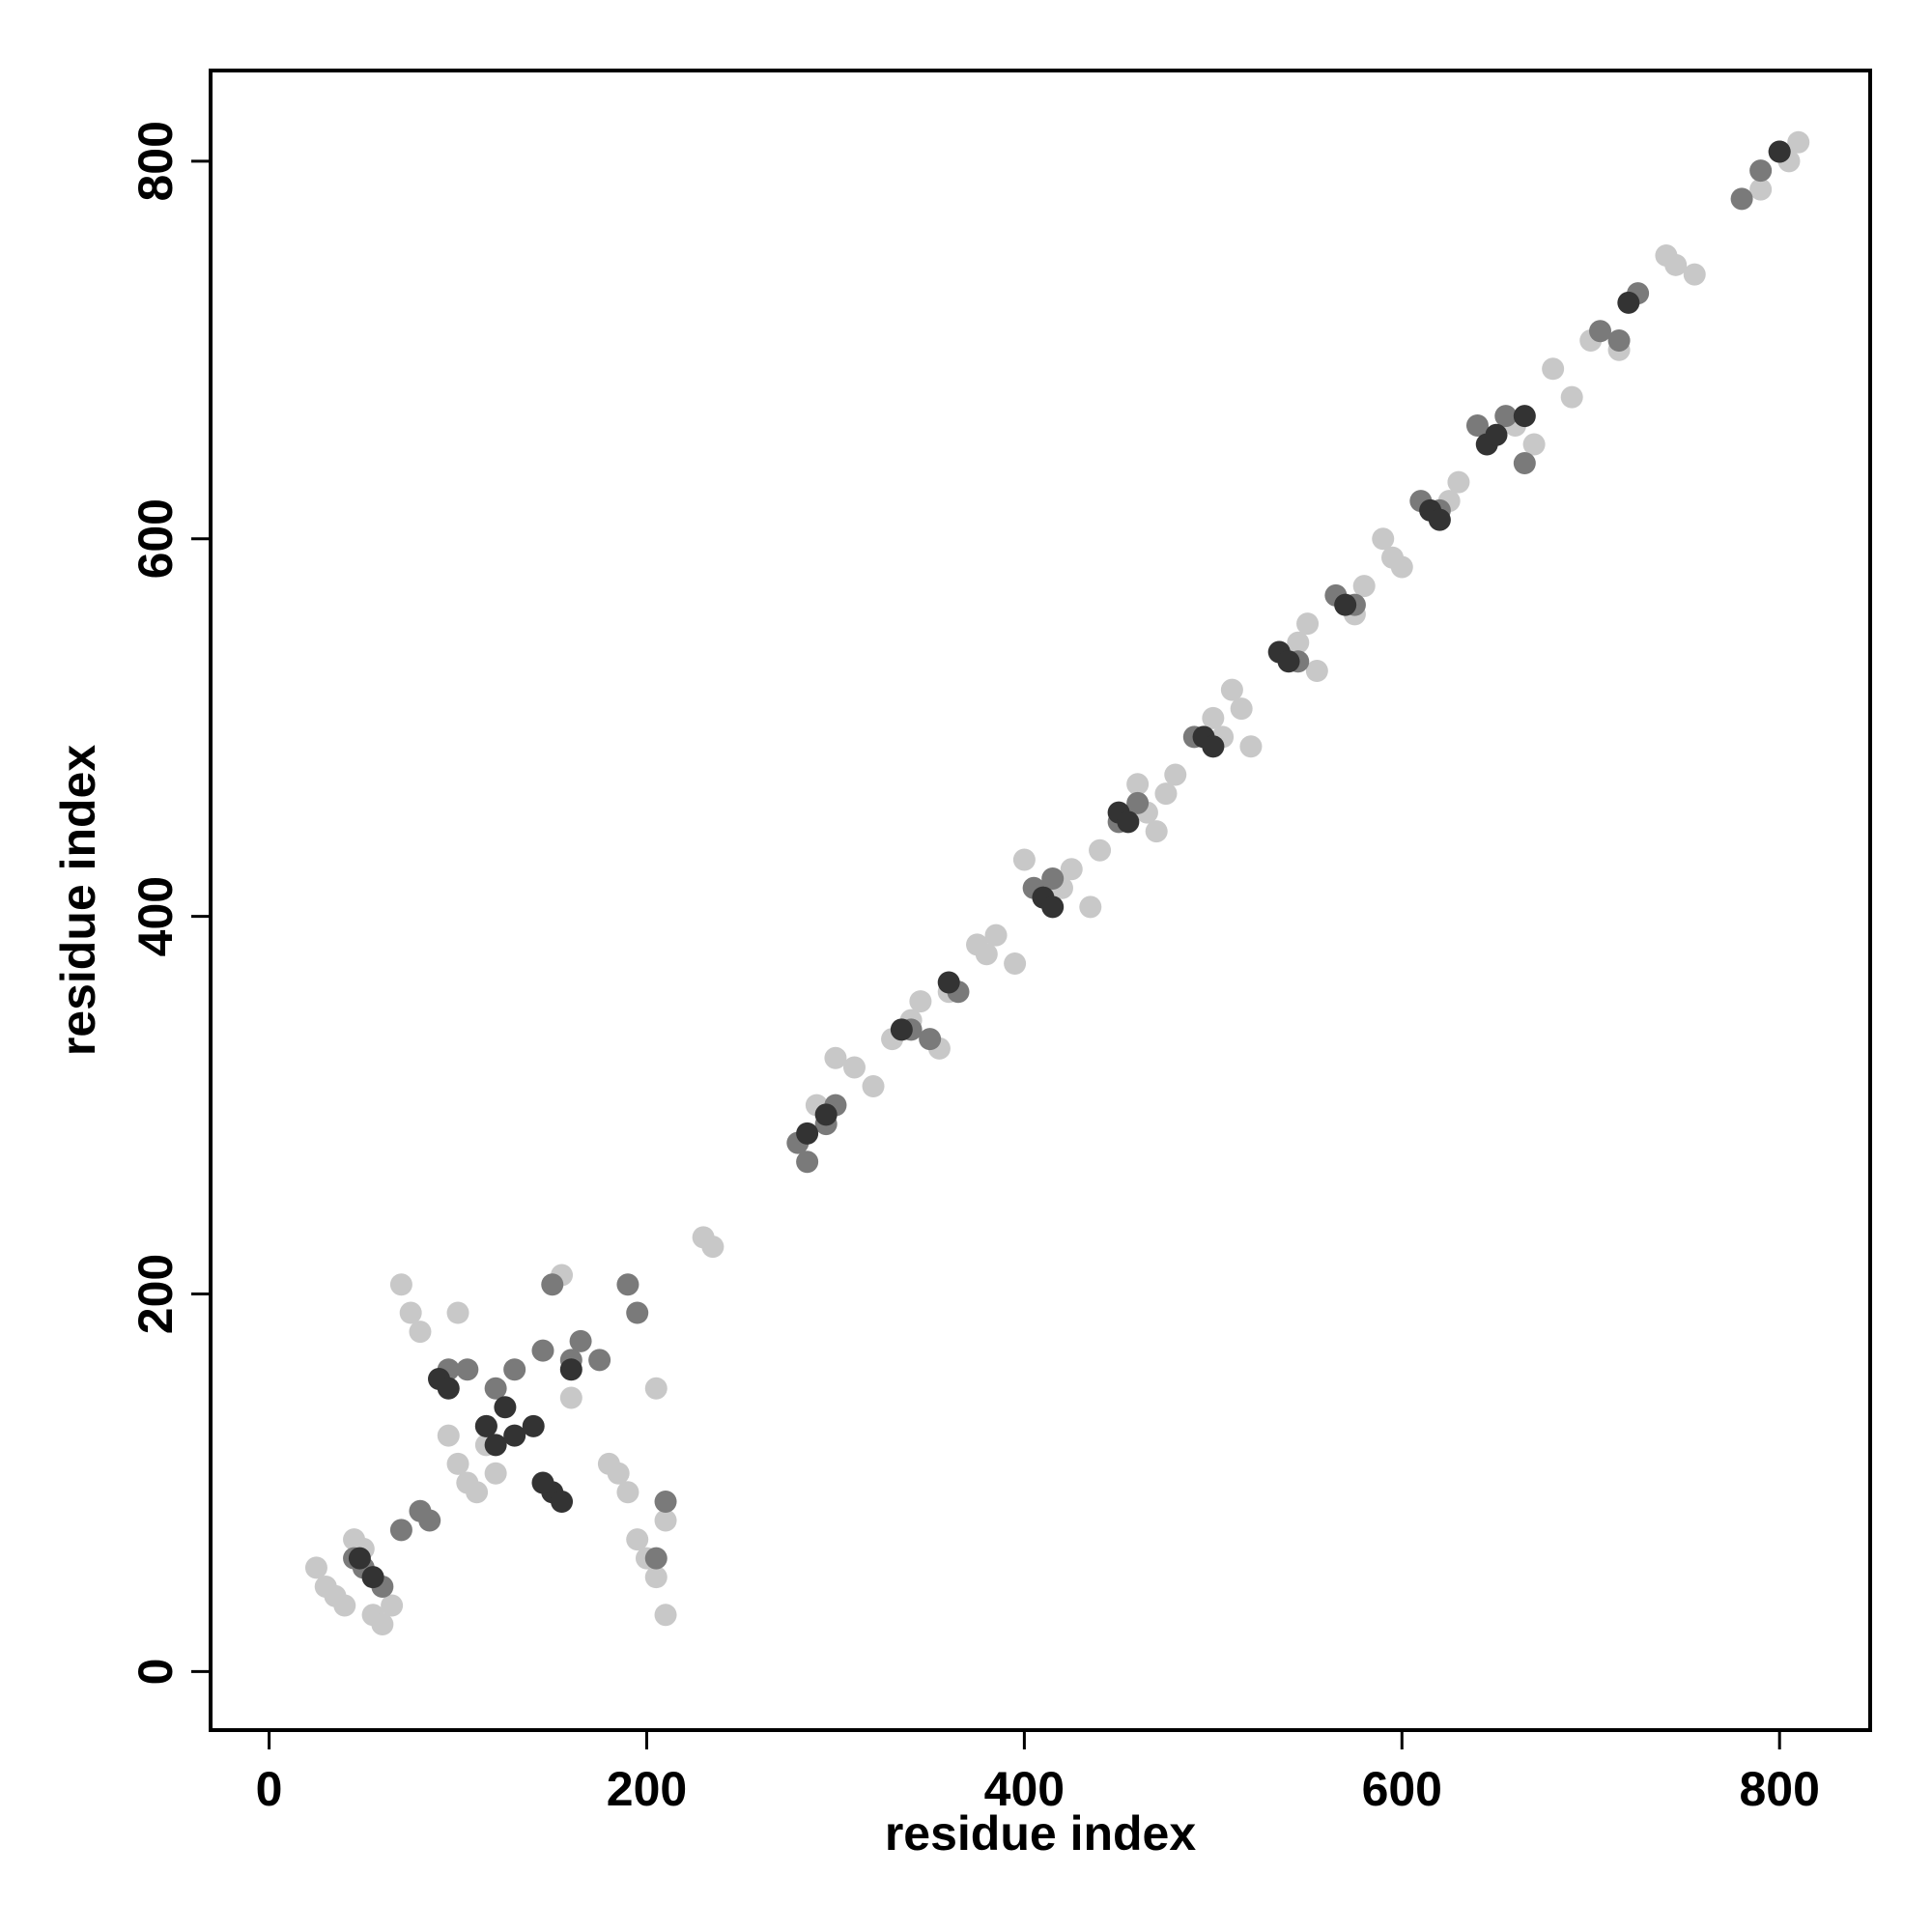 This screenshot has height=1932, width=1932. What do you see at coordinates (1779, 1789) in the screenshot?
I see `x-tick-label: 800` at bounding box center [1779, 1789].